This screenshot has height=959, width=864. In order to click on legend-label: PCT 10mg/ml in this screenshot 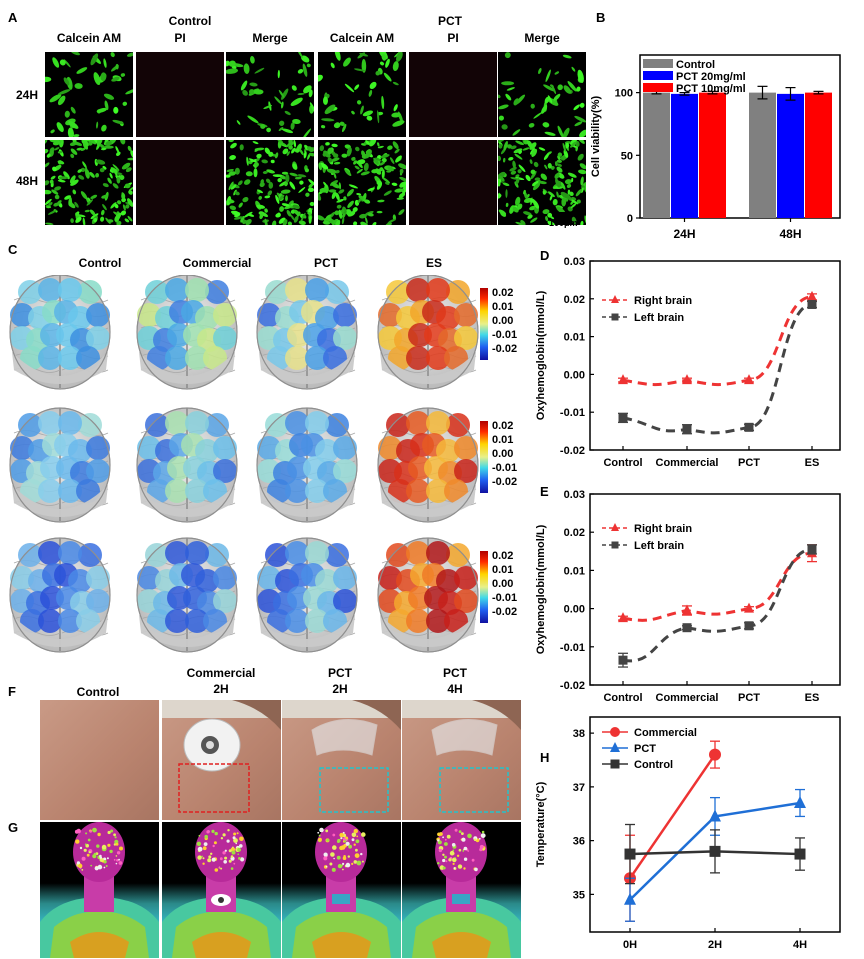, I will do `click(711, 89)`.